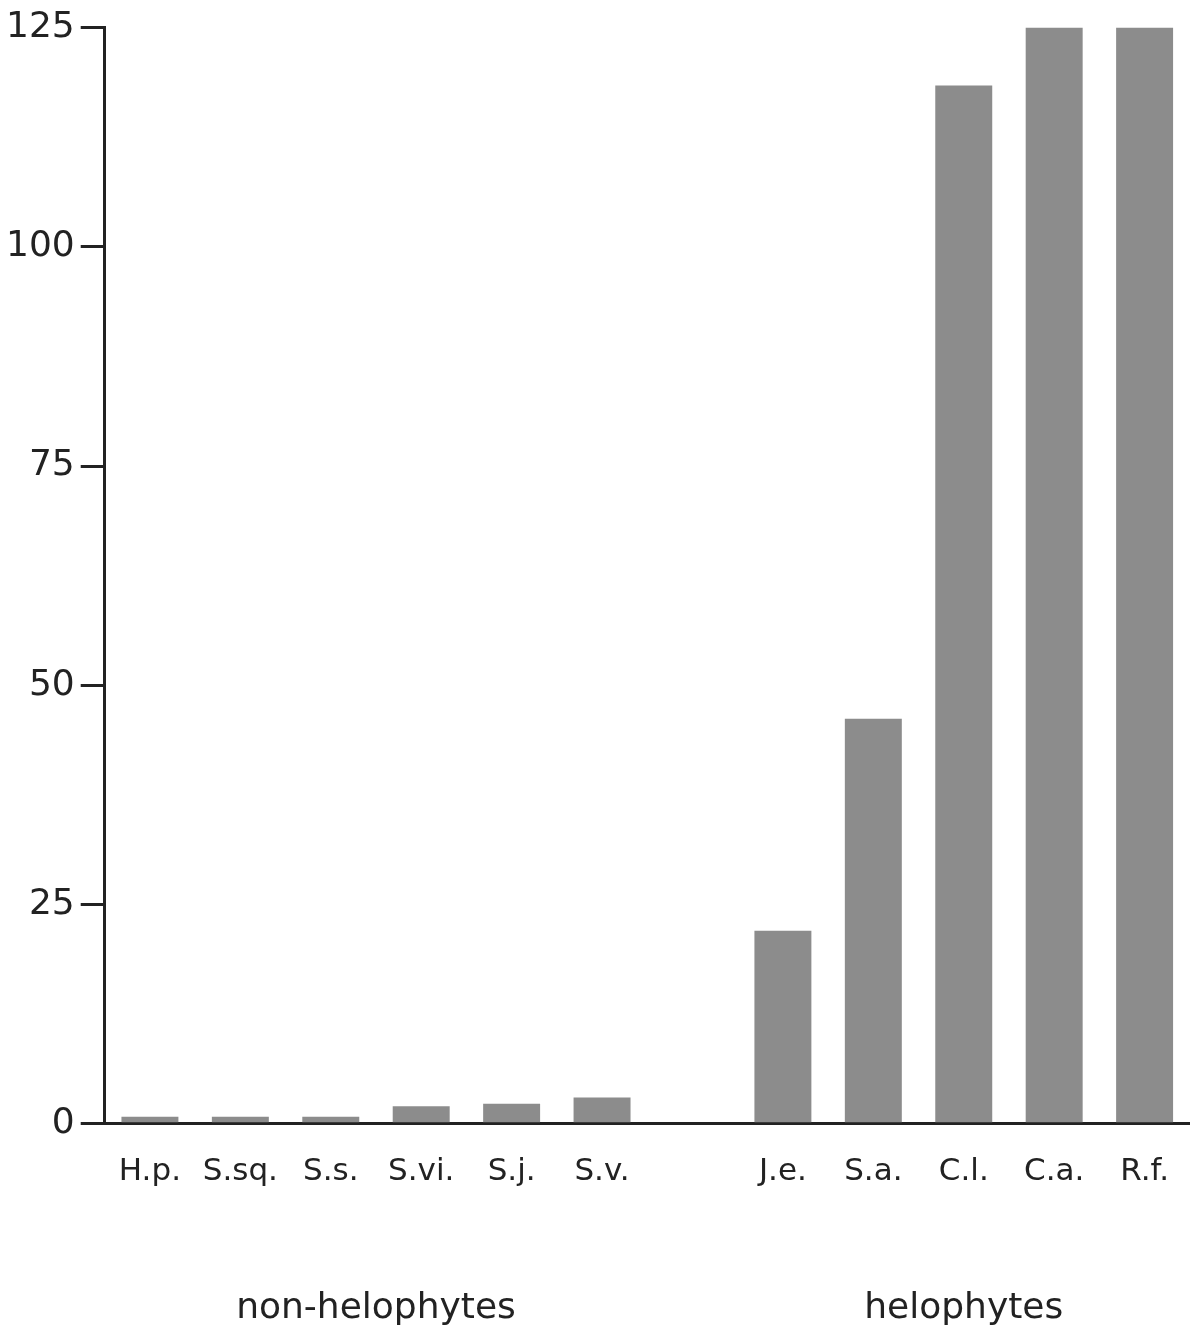  Describe the element at coordinates (602, 1169) in the screenshot. I see `x-tick-label: S.v.` at that location.